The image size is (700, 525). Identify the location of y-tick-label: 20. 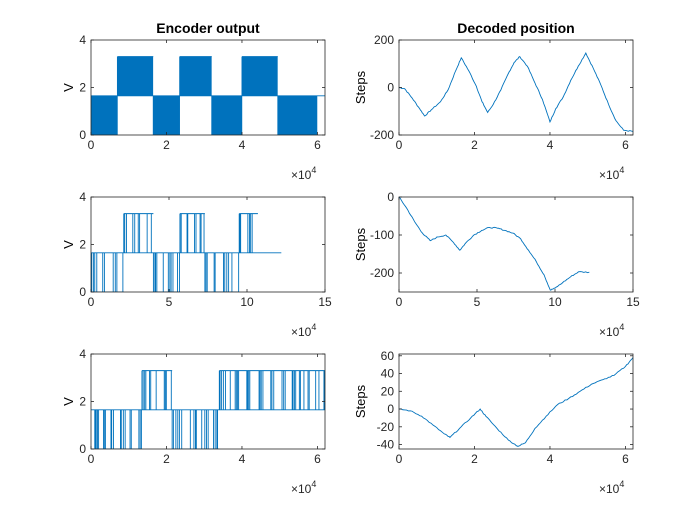
(388, 391).